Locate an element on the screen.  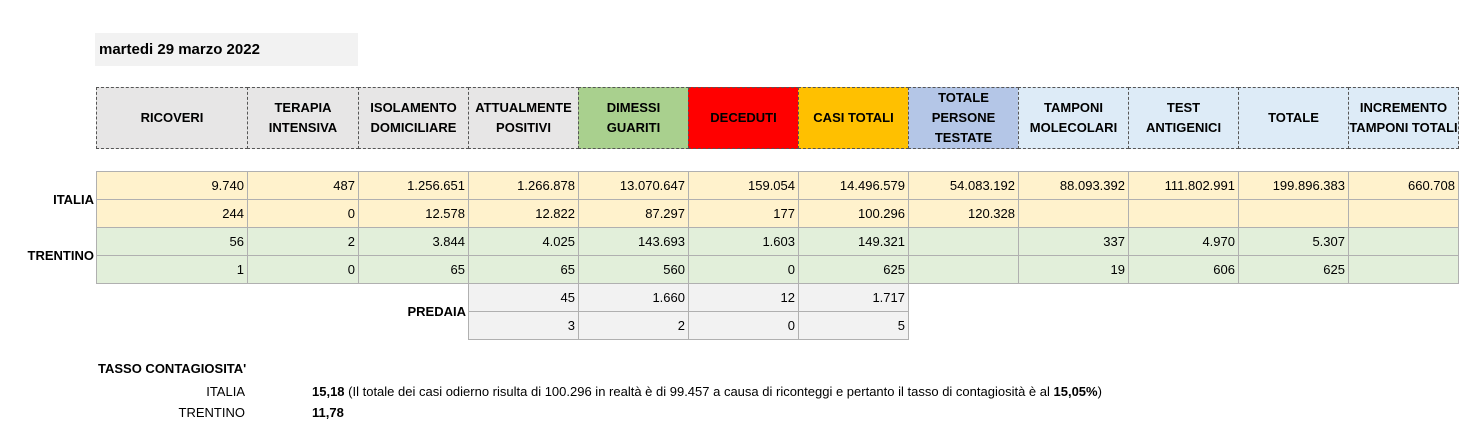
predaia-row1-cell: 12 is located at coordinates (743, 297).